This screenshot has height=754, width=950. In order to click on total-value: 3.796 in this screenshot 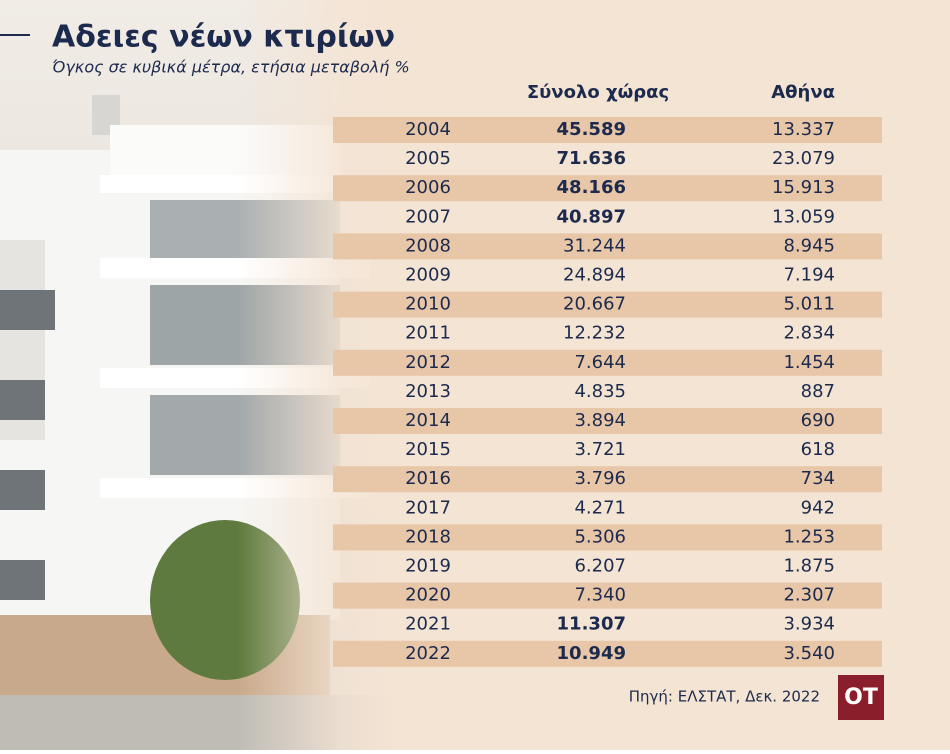, I will do `click(600, 478)`.